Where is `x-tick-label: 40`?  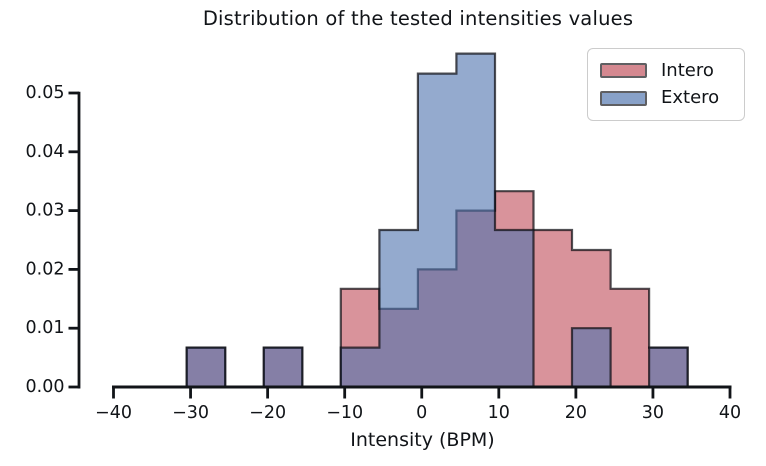 x-tick-label: 40 is located at coordinates (730, 413).